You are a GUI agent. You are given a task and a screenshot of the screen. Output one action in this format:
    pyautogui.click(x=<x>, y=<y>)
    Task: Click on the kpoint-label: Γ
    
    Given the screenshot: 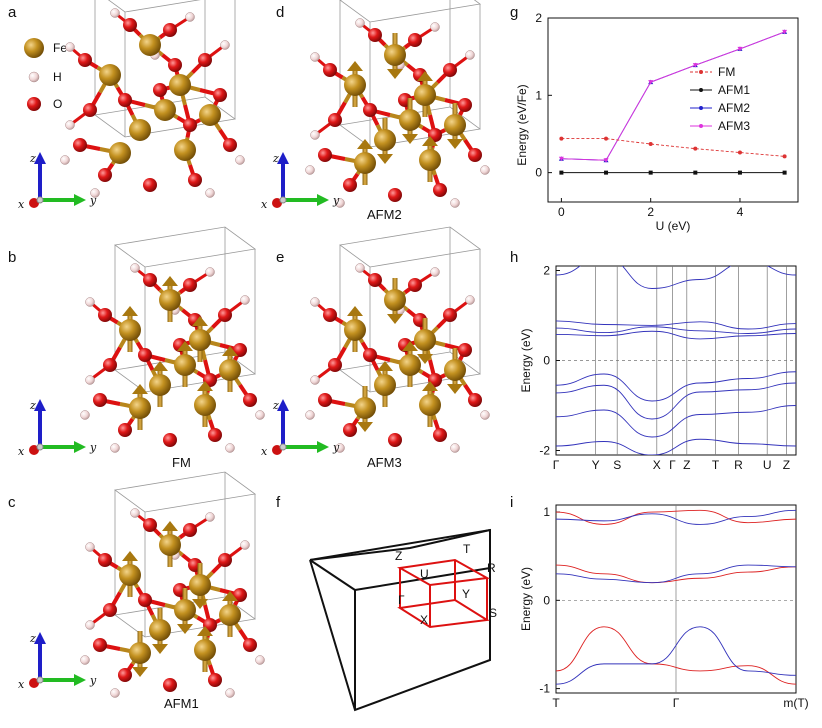 What is the action you would take?
    pyautogui.click(x=676, y=703)
    